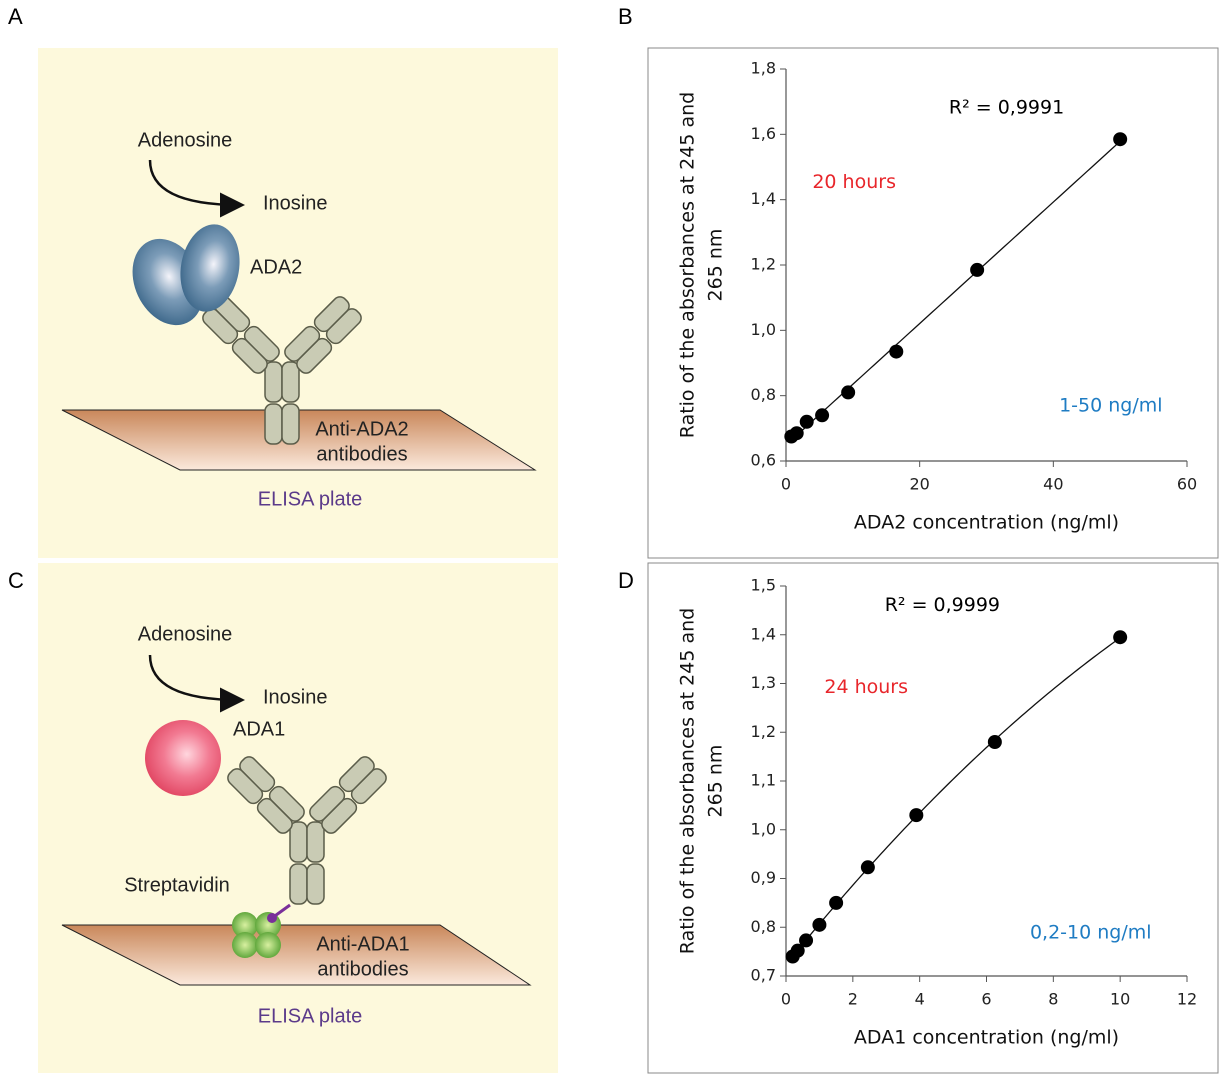  What do you see at coordinates (763, 585) in the screenshot?
I see `y-tick-label: 1,5` at bounding box center [763, 585].